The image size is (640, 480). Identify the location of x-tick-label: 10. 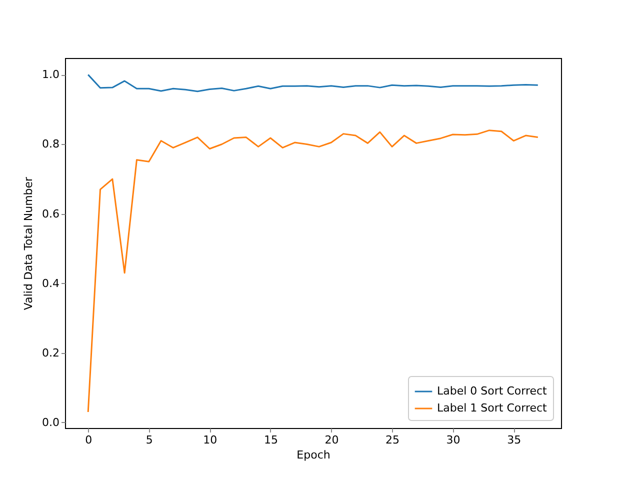
(210, 440).